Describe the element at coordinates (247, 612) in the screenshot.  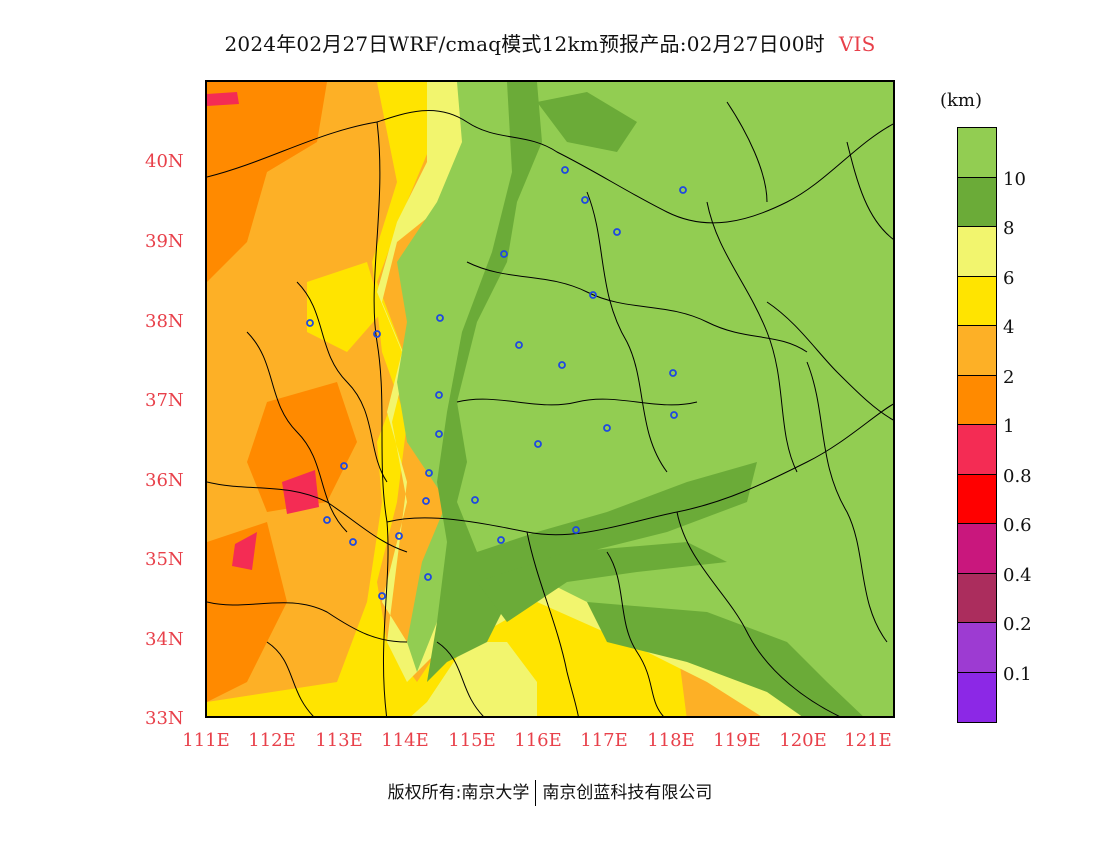
I see `field-dark-orange-sw` at that location.